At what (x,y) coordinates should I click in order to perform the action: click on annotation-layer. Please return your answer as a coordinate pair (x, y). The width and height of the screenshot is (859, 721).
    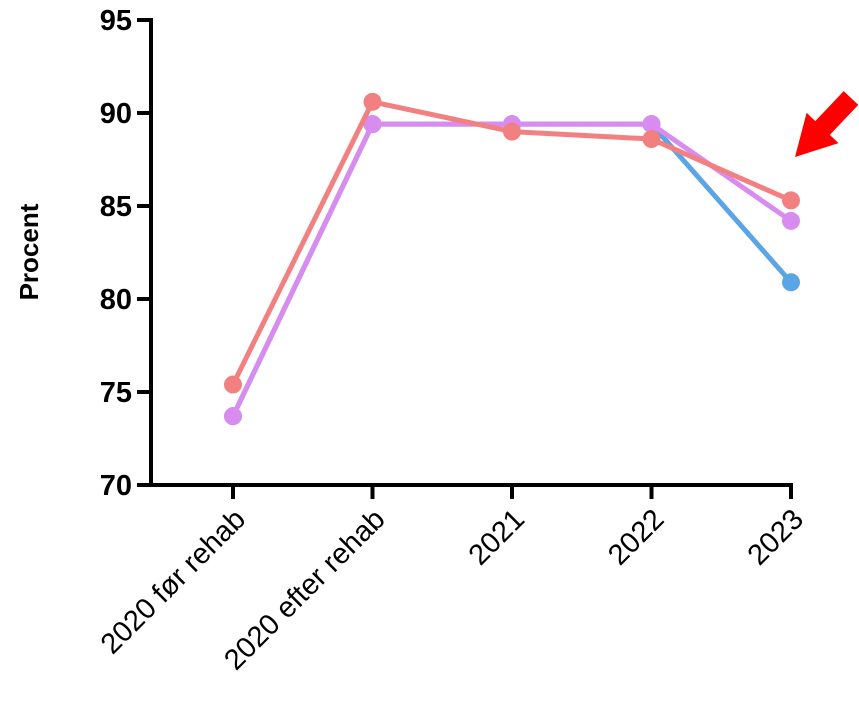
    Looking at the image, I should click on (827, 124).